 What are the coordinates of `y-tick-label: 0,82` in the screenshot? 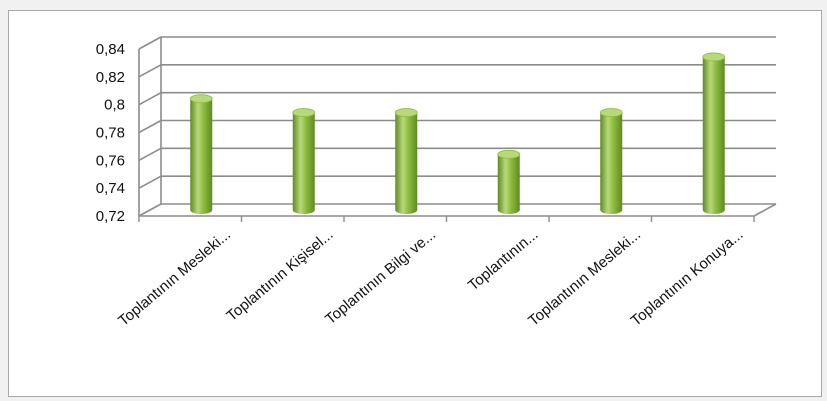 It's located at (110, 77).